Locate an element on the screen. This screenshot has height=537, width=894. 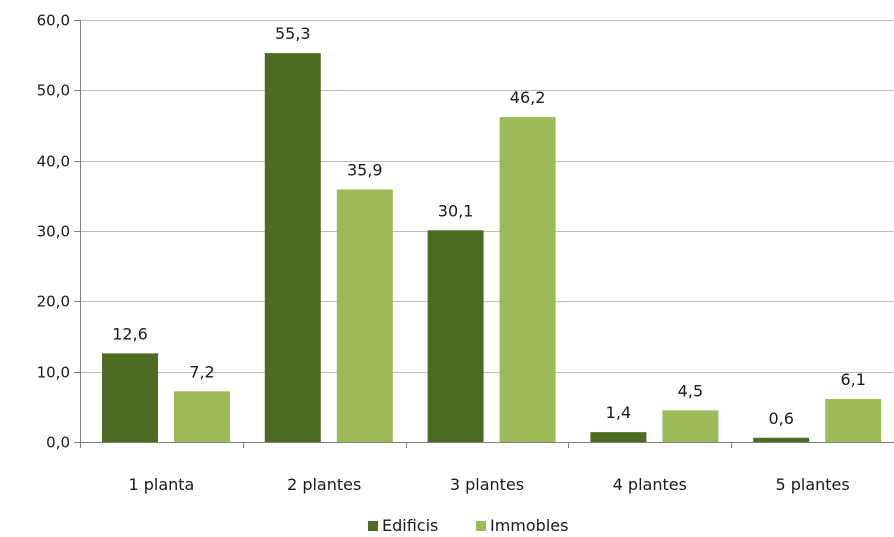
data-label: 46,2 is located at coordinates (528, 97).